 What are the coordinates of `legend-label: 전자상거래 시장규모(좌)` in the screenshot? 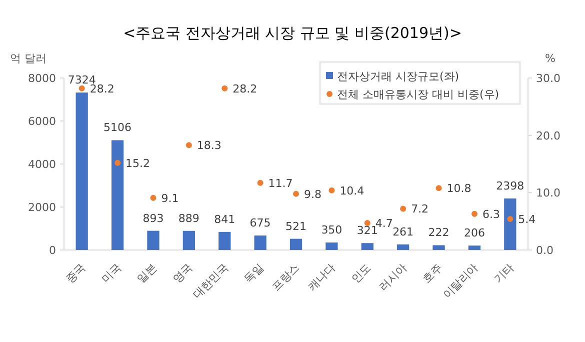 It's located at (398, 76).